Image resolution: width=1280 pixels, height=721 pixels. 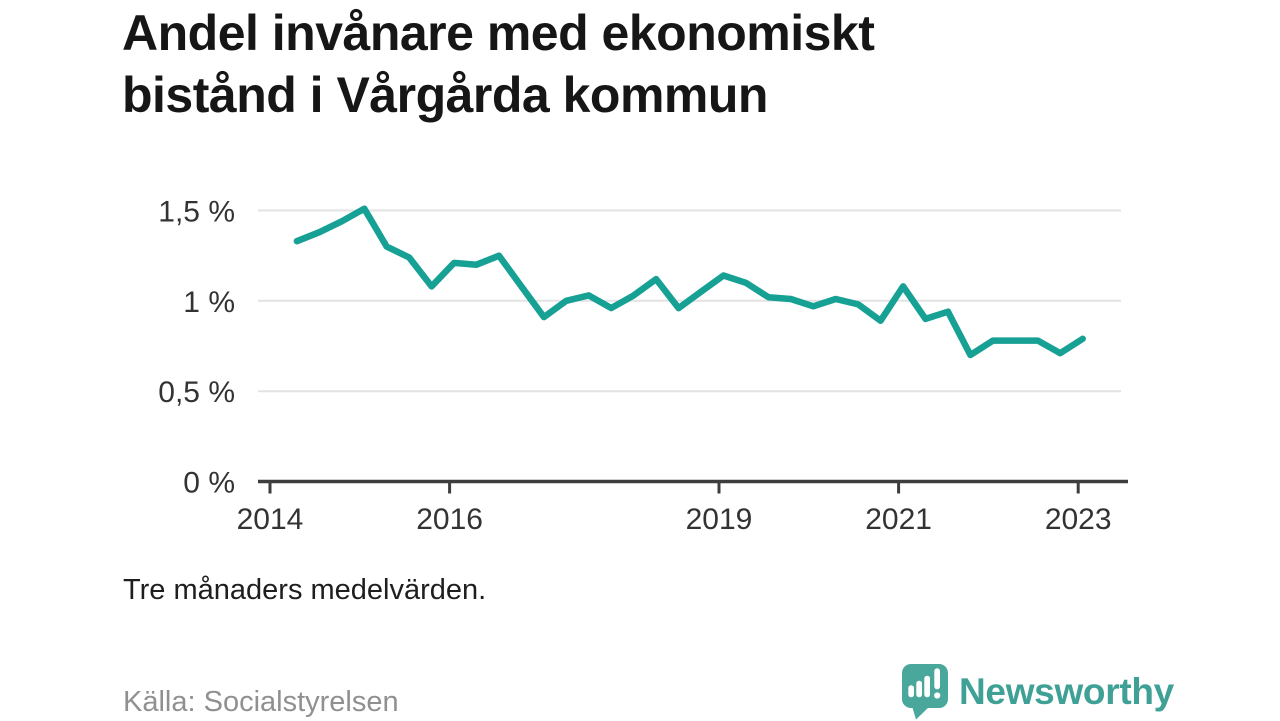 What do you see at coordinates (1066, 691) in the screenshot?
I see `newsworthy-wordmark: Newsworthy` at bounding box center [1066, 691].